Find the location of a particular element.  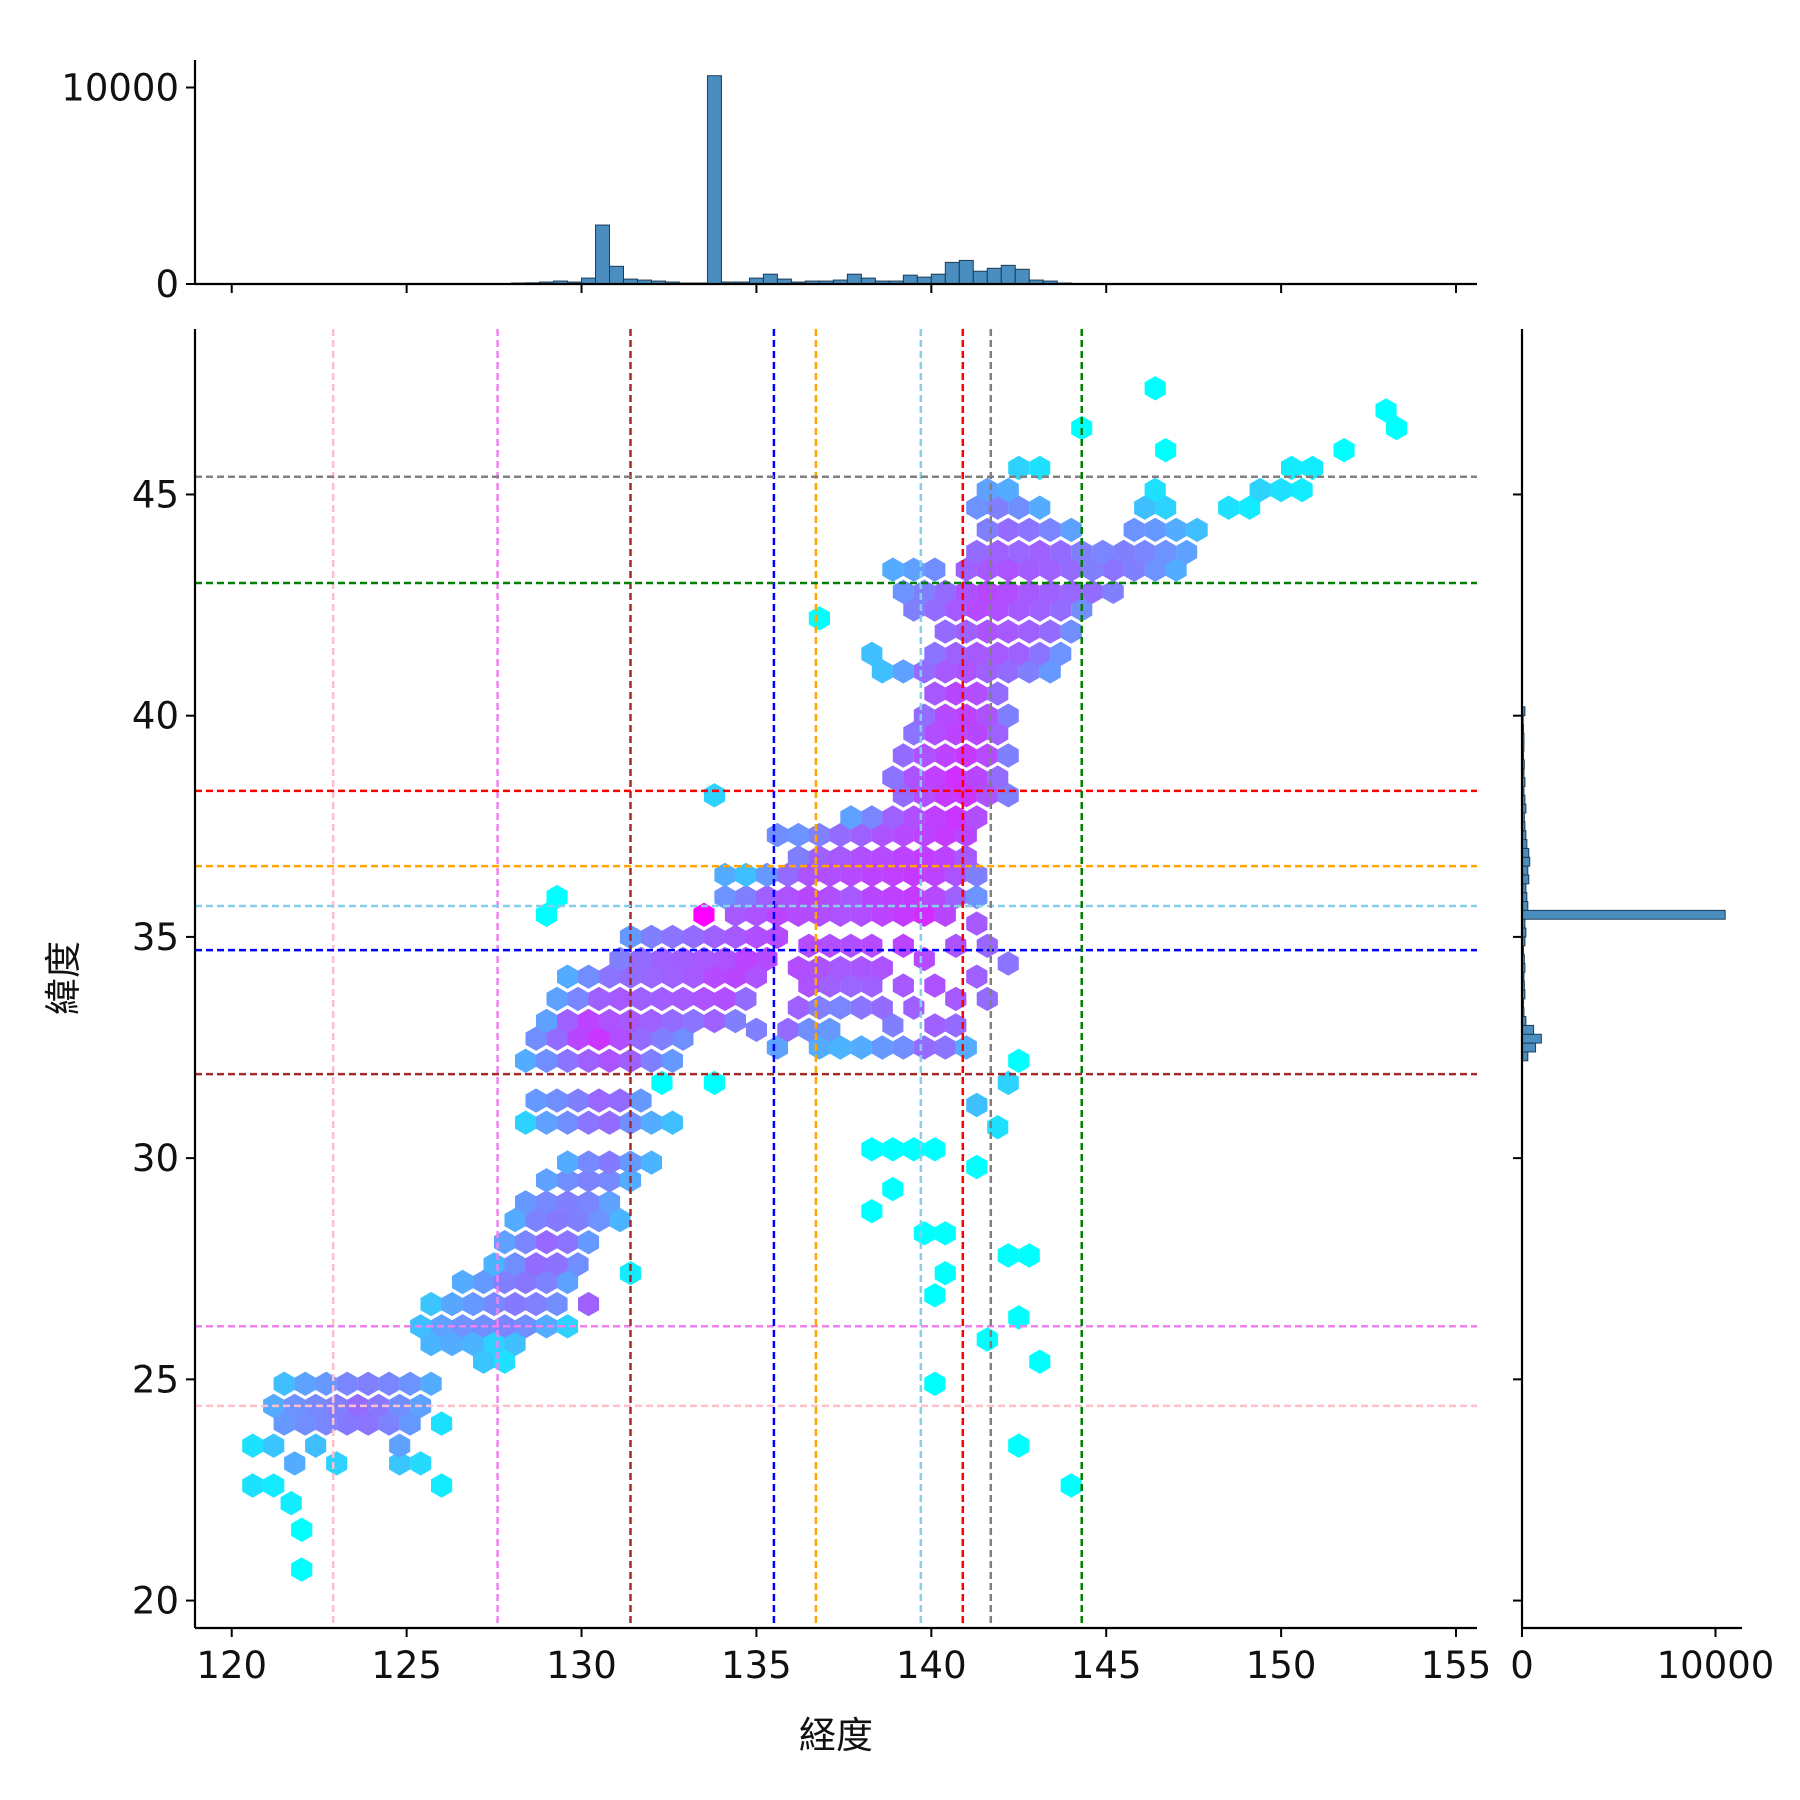

x-tick-label: 120 is located at coordinates (231, 1665).